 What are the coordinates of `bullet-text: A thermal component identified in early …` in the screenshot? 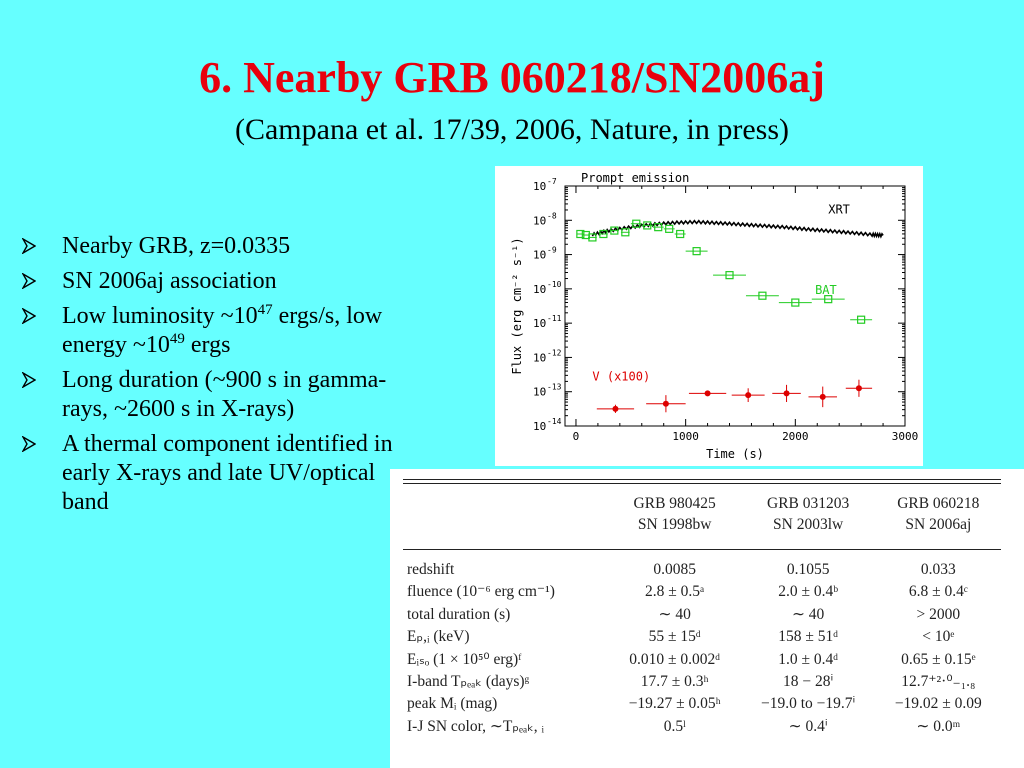 It's located at (227, 473).